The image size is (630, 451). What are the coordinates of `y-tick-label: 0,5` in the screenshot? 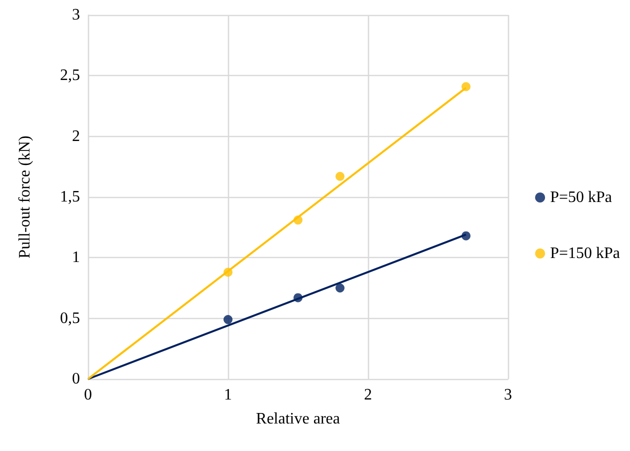 It's located at (70, 318).